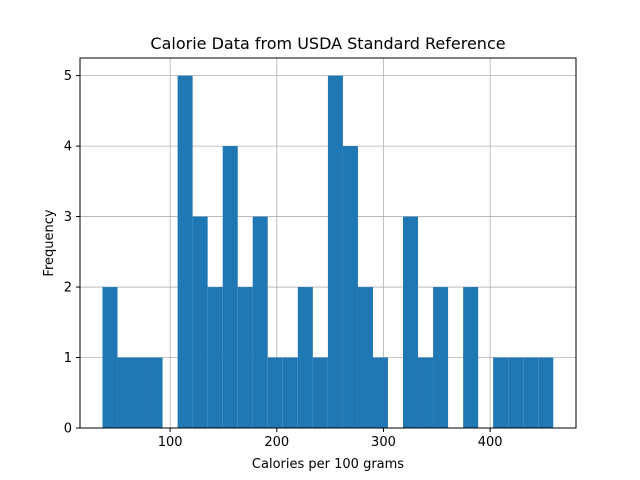 Image resolution: width=640 pixels, height=480 pixels. Describe the element at coordinates (276, 442) in the screenshot. I see `x-tick-label-1: 200` at that location.